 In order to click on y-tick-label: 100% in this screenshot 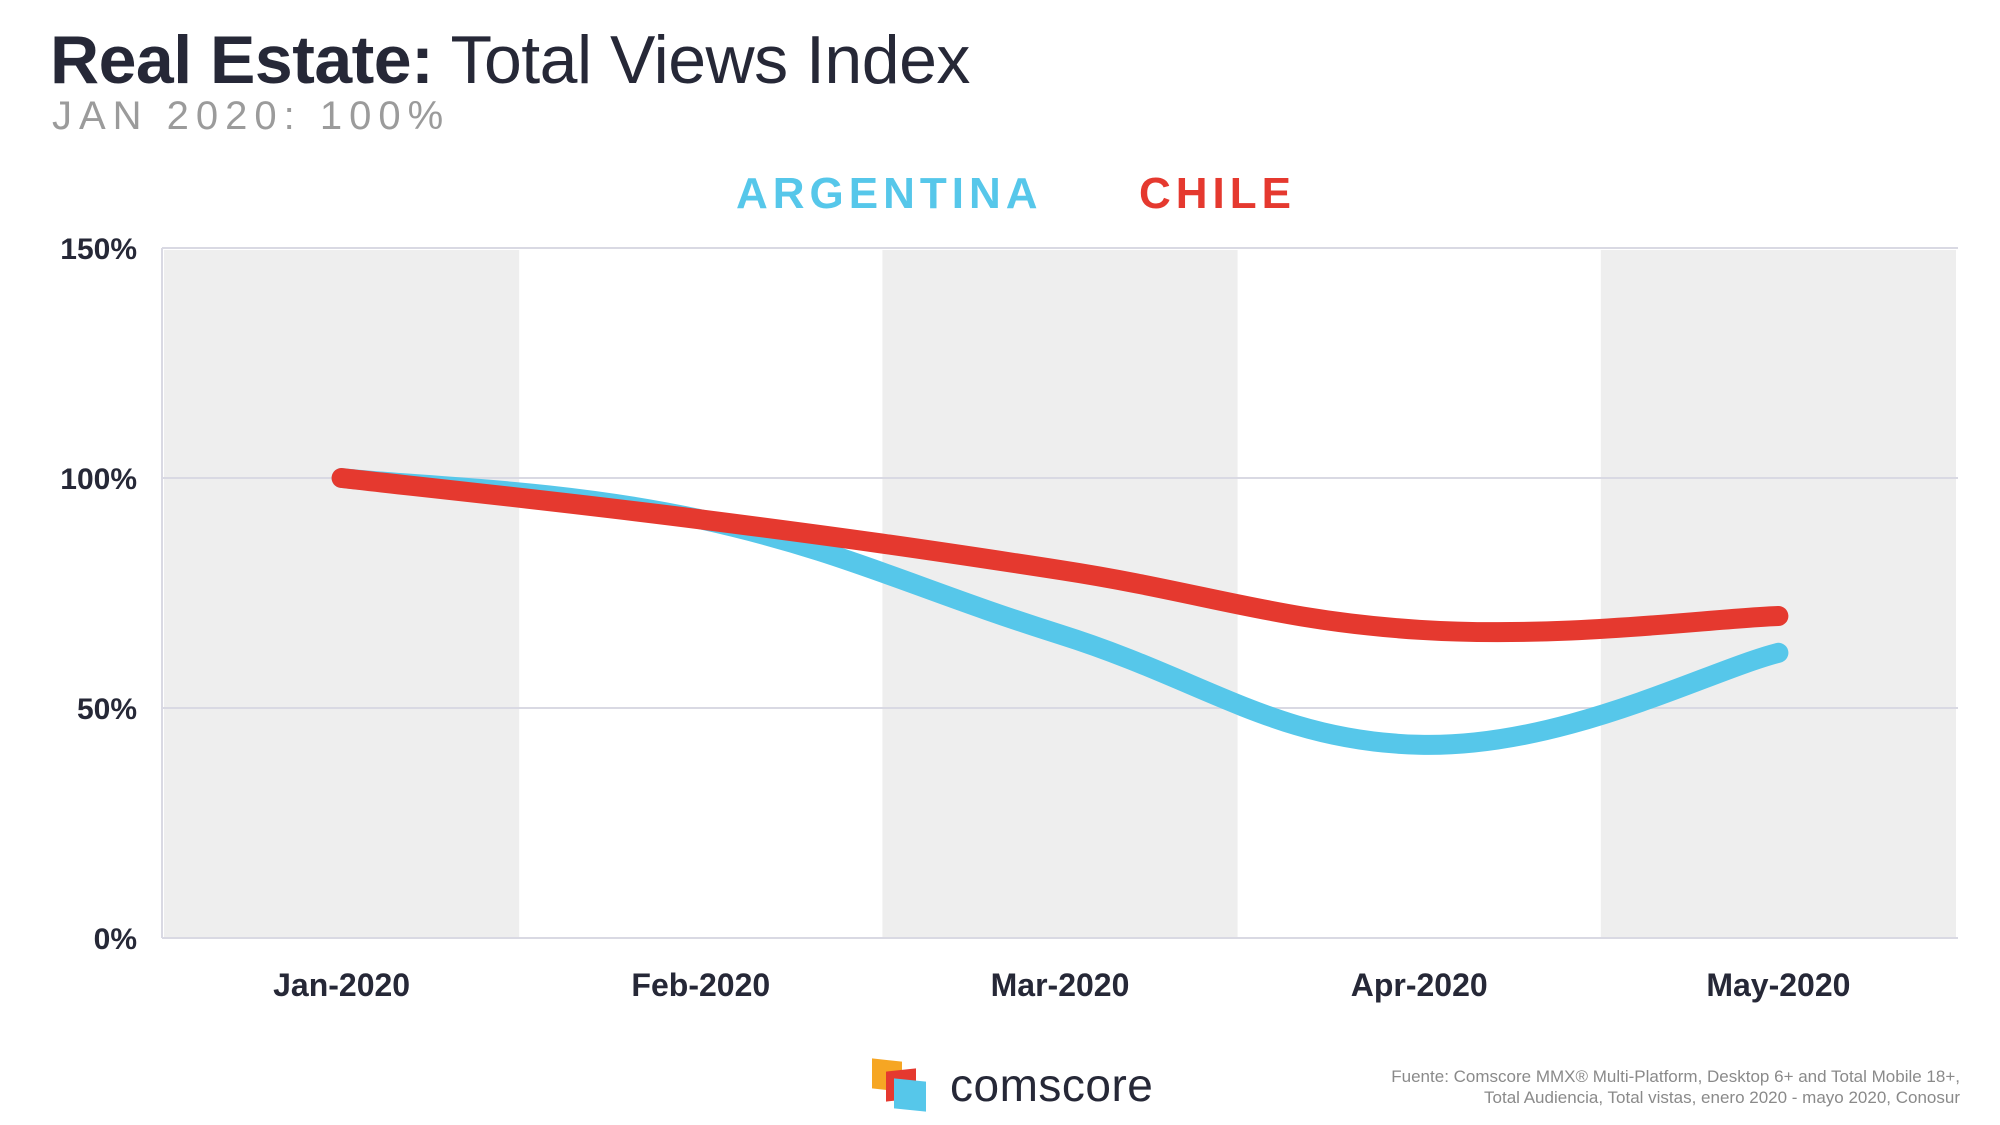, I will do `click(98, 479)`.